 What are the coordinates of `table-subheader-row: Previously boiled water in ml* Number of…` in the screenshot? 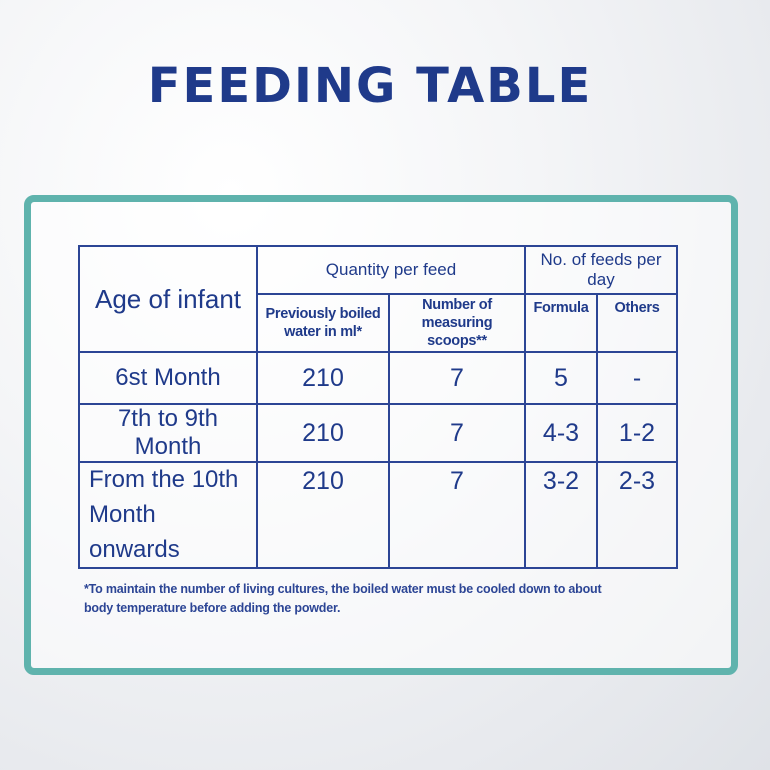 It's located at (378, 323).